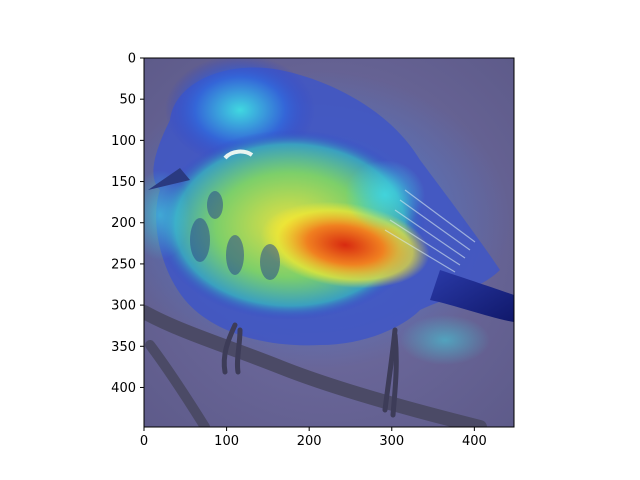 Image resolution: width=640 pixels, height=480 pixels. Describe the element at coordinates (132, 59) in the screenshot. I see `y-tick-label: 0` at that location.